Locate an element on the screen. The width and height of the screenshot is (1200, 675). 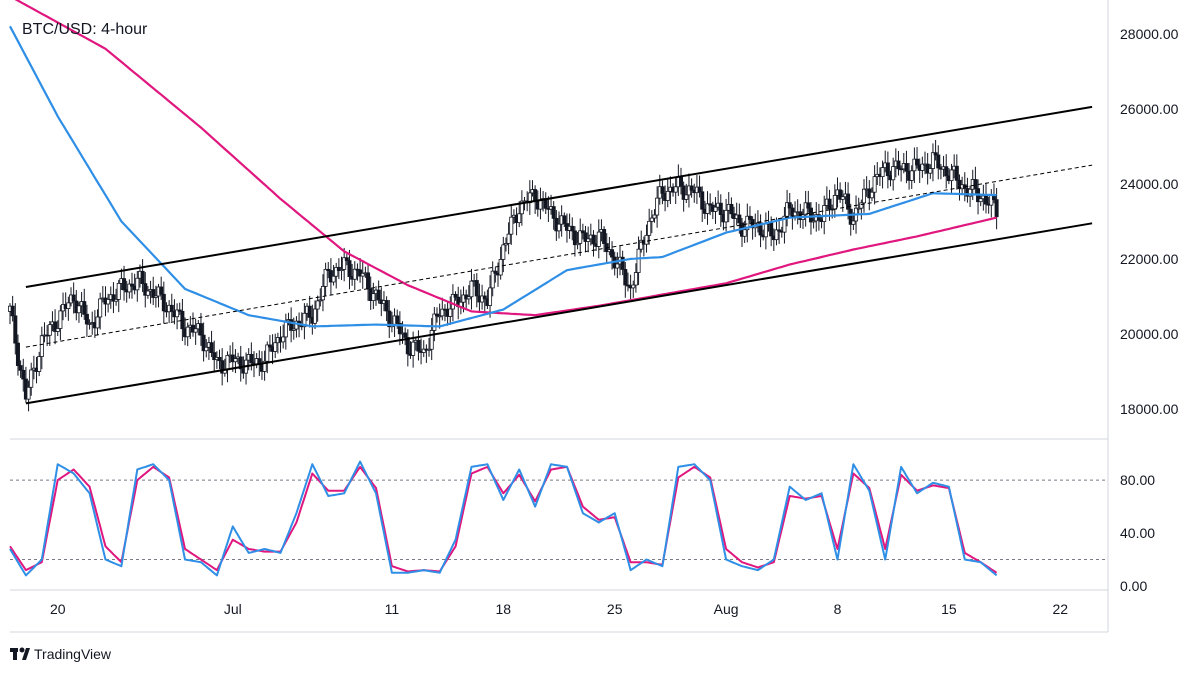
stochastic-k-line is located at coordinates (503, 518).